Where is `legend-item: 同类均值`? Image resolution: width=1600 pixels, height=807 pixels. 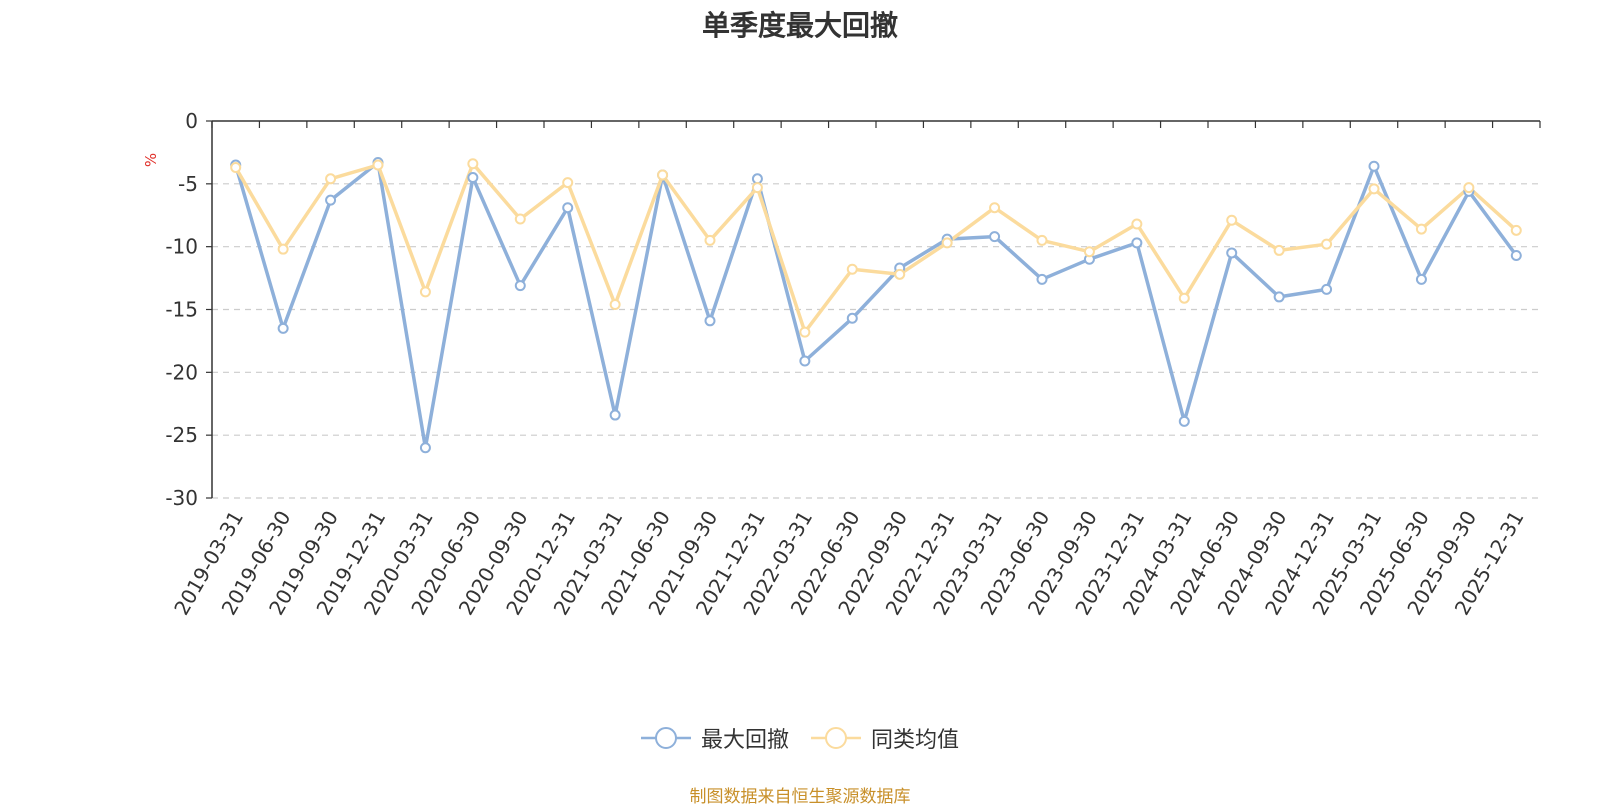 legend-item: 同类均值 is located at coordinates (885, 738).